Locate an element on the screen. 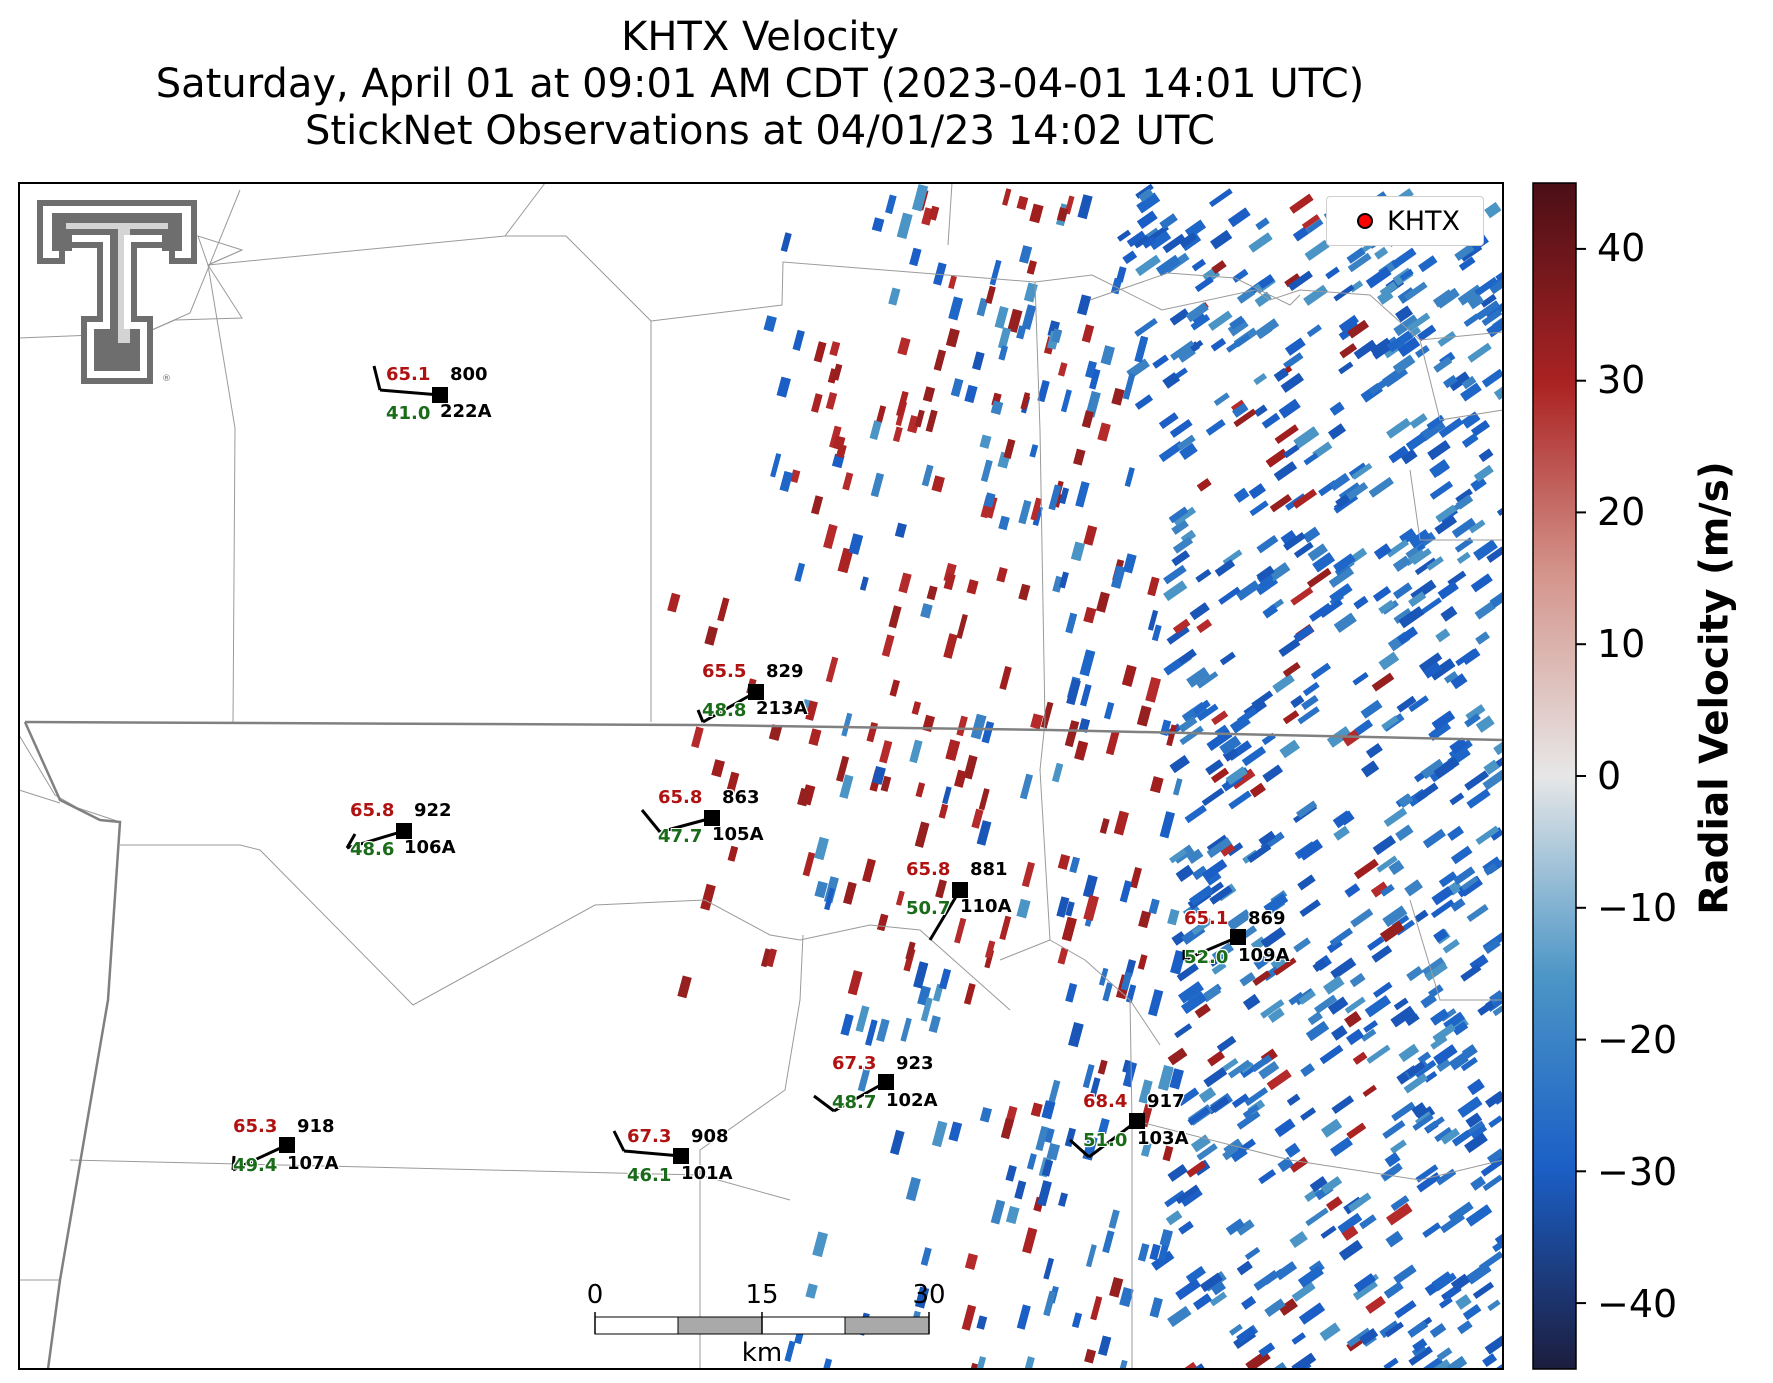 The image size is (1773, 1383). station-probe: 102A is located at coordinates (912, 1100).